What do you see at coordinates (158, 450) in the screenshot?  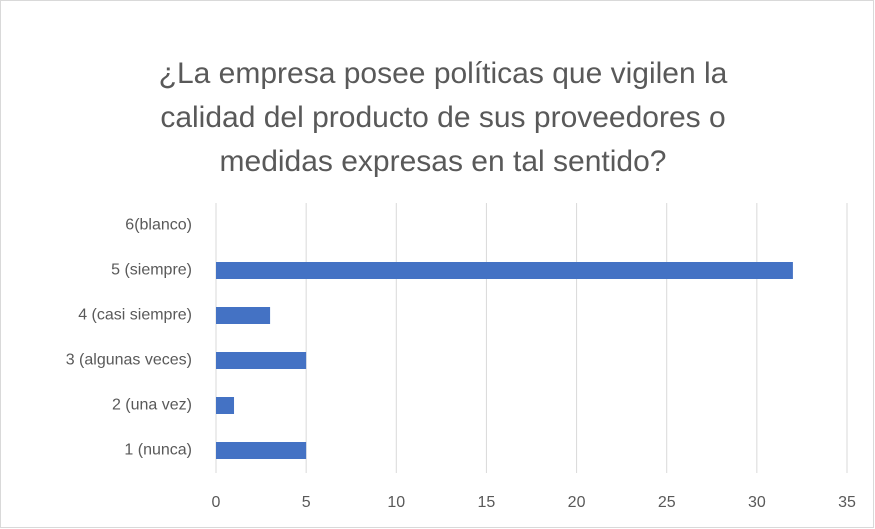 I see `y-tick-label: 1 (nunca)` at bounding box center [158, 450].